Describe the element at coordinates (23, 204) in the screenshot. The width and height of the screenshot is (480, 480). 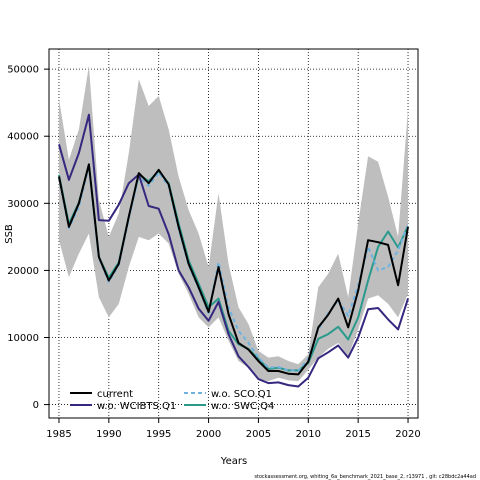
I see `y-tick-label: 30000` at that location.